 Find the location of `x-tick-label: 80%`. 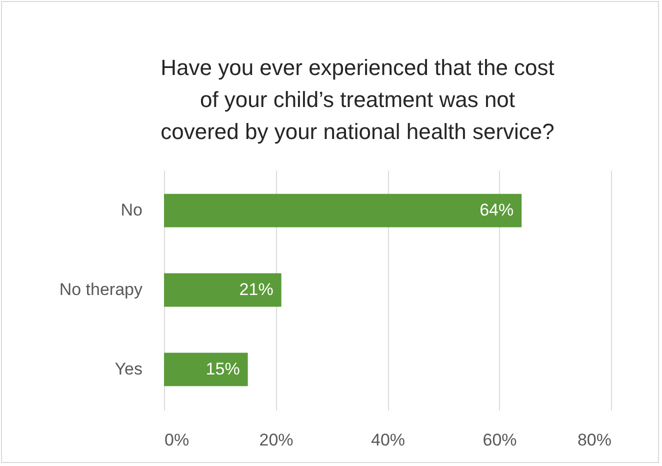

x-tick-label: 80% is located at coordinates (594, 440).